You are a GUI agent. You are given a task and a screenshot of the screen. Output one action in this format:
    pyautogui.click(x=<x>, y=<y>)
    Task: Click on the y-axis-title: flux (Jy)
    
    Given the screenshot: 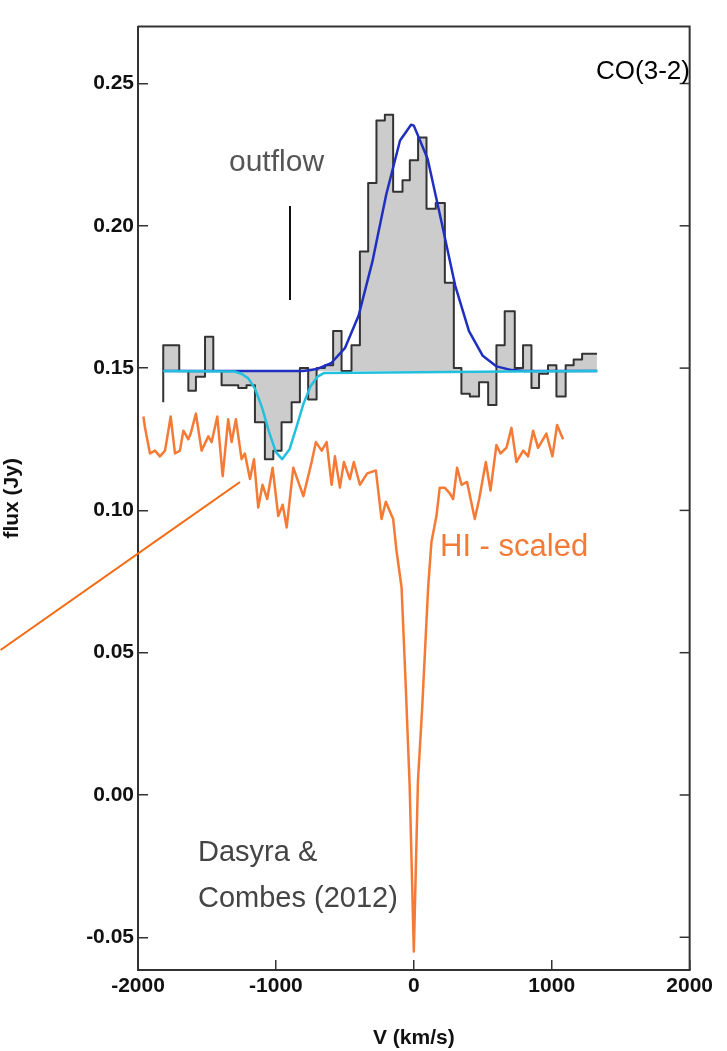 What is the action you would take?
    pyautogui.click(x=11, y=498)
    